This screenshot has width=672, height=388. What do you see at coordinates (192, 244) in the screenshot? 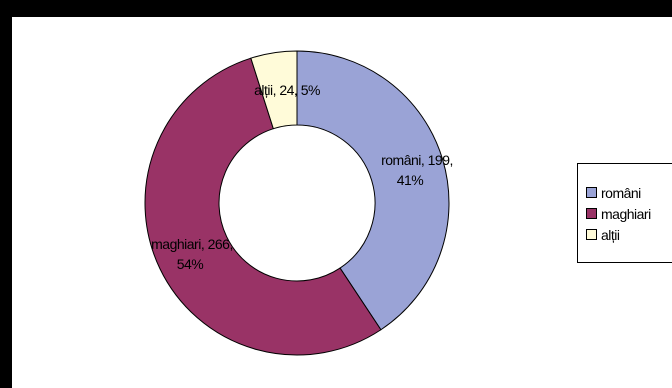
I see `data-label-maghiari-line1: maghiari, 266,` at bounding box center [192, 244].